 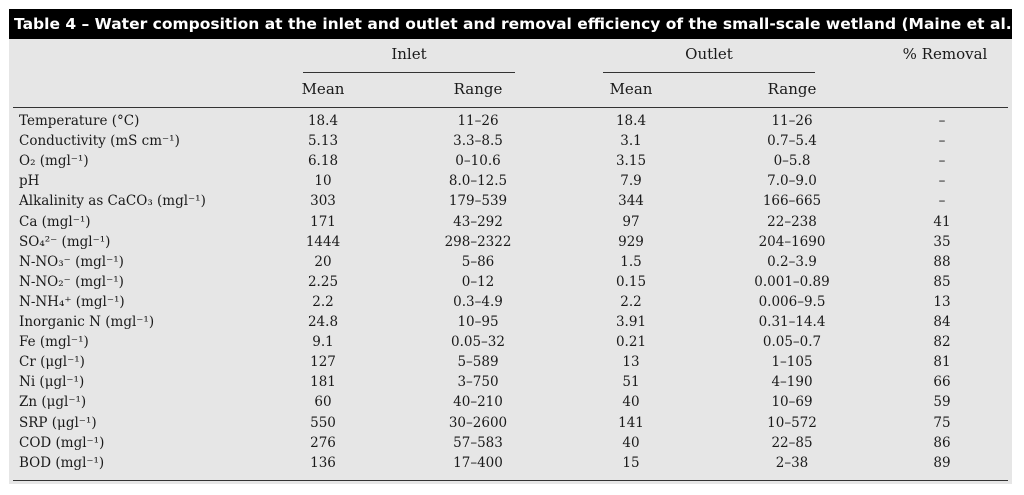 I want to click on outlet-mean-cell: 3.91, so click(x=631, y=322).